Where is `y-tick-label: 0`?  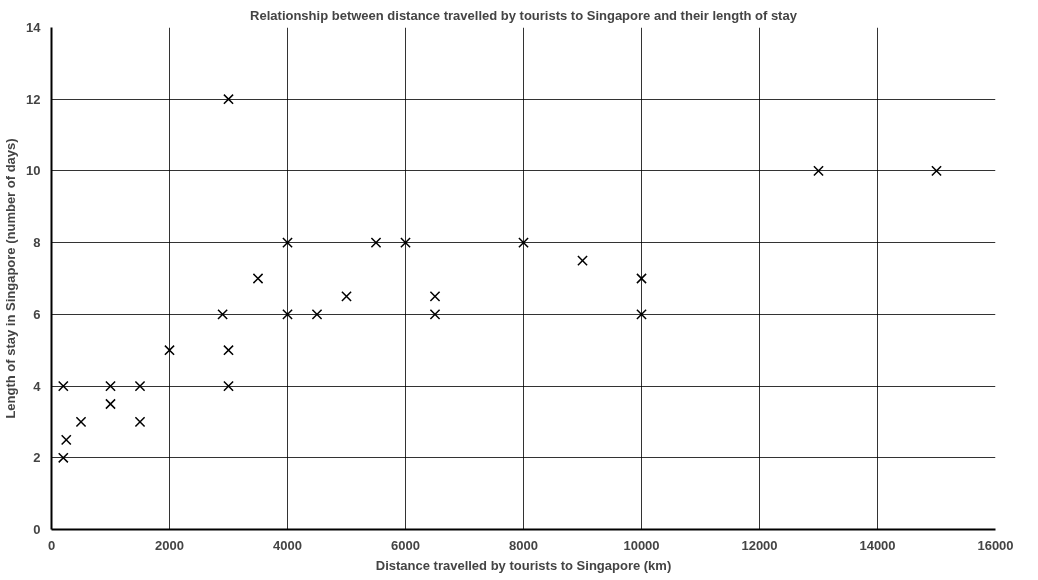
y-tick-label: 0 is located at coordinates (37, 529).